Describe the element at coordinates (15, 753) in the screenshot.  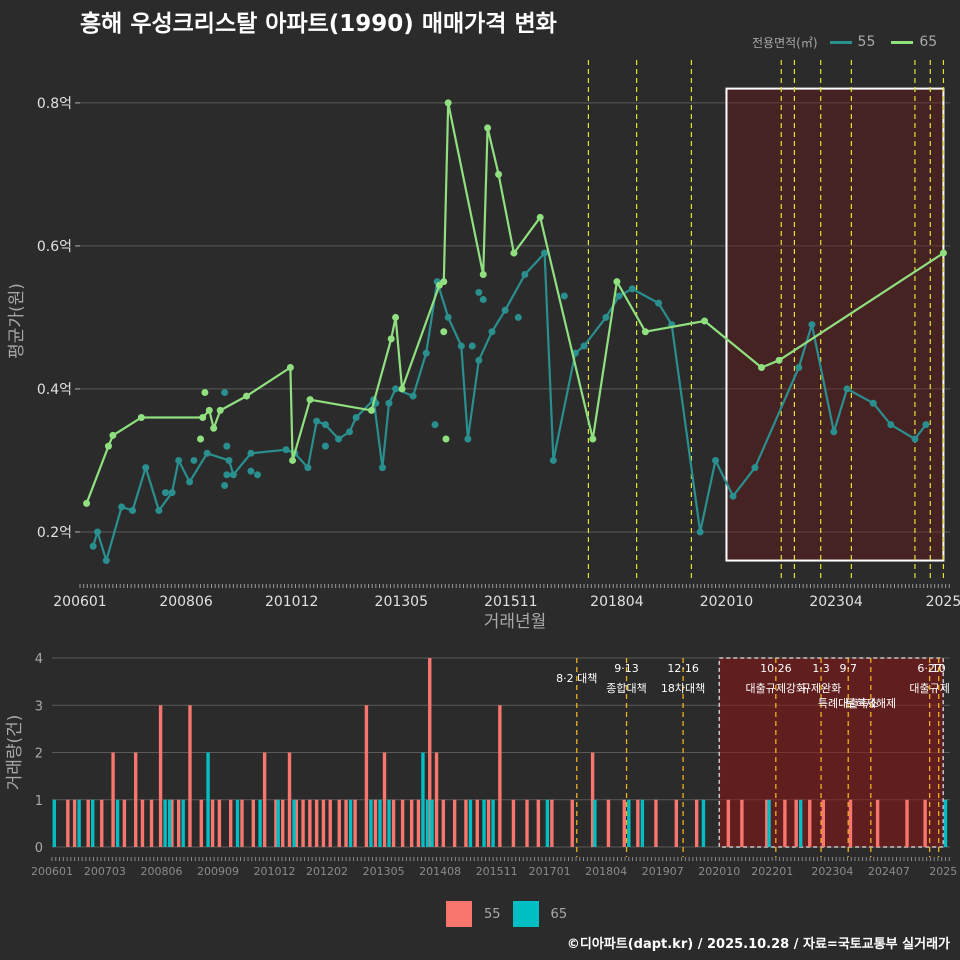
I see `vol-y-axis-title: 거래량(건)` at that location.